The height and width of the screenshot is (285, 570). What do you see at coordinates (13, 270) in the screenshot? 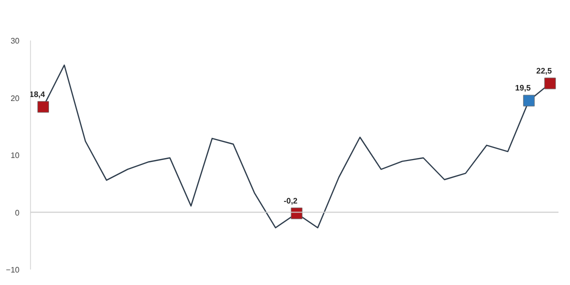
I see `y-tick-label: −10` at bounding box center [13, 270].